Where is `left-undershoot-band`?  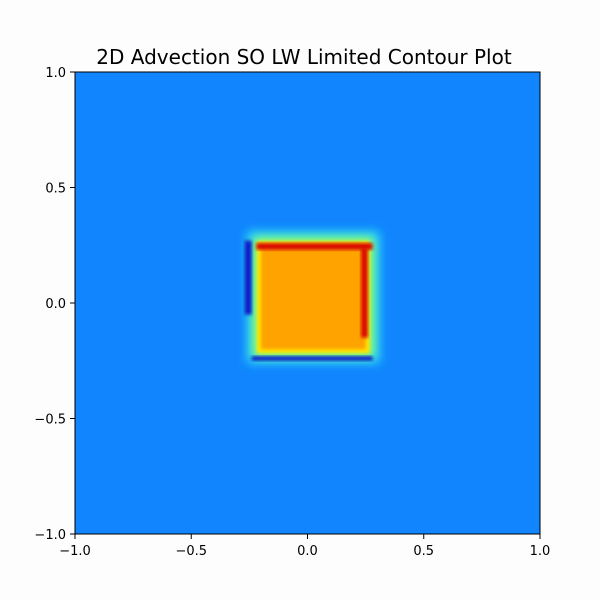
left-undershoot-band is located at coordinates (248, 277).